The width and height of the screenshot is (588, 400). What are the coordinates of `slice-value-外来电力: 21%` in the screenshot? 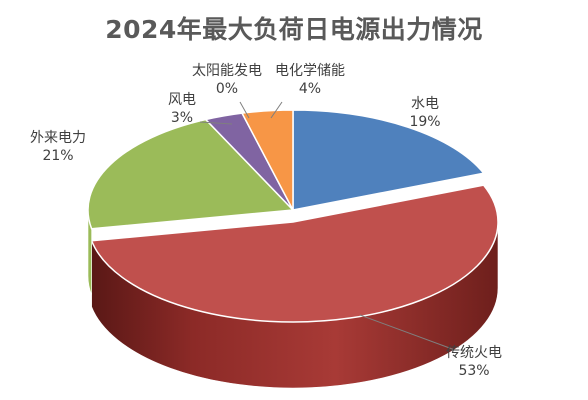 It's located at (57, 156).